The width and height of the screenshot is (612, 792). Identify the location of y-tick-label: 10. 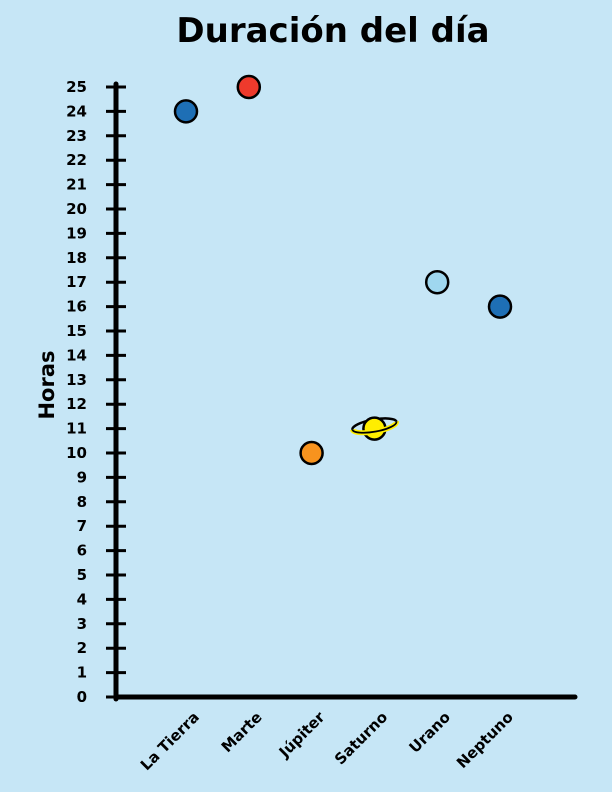
(76, 453).